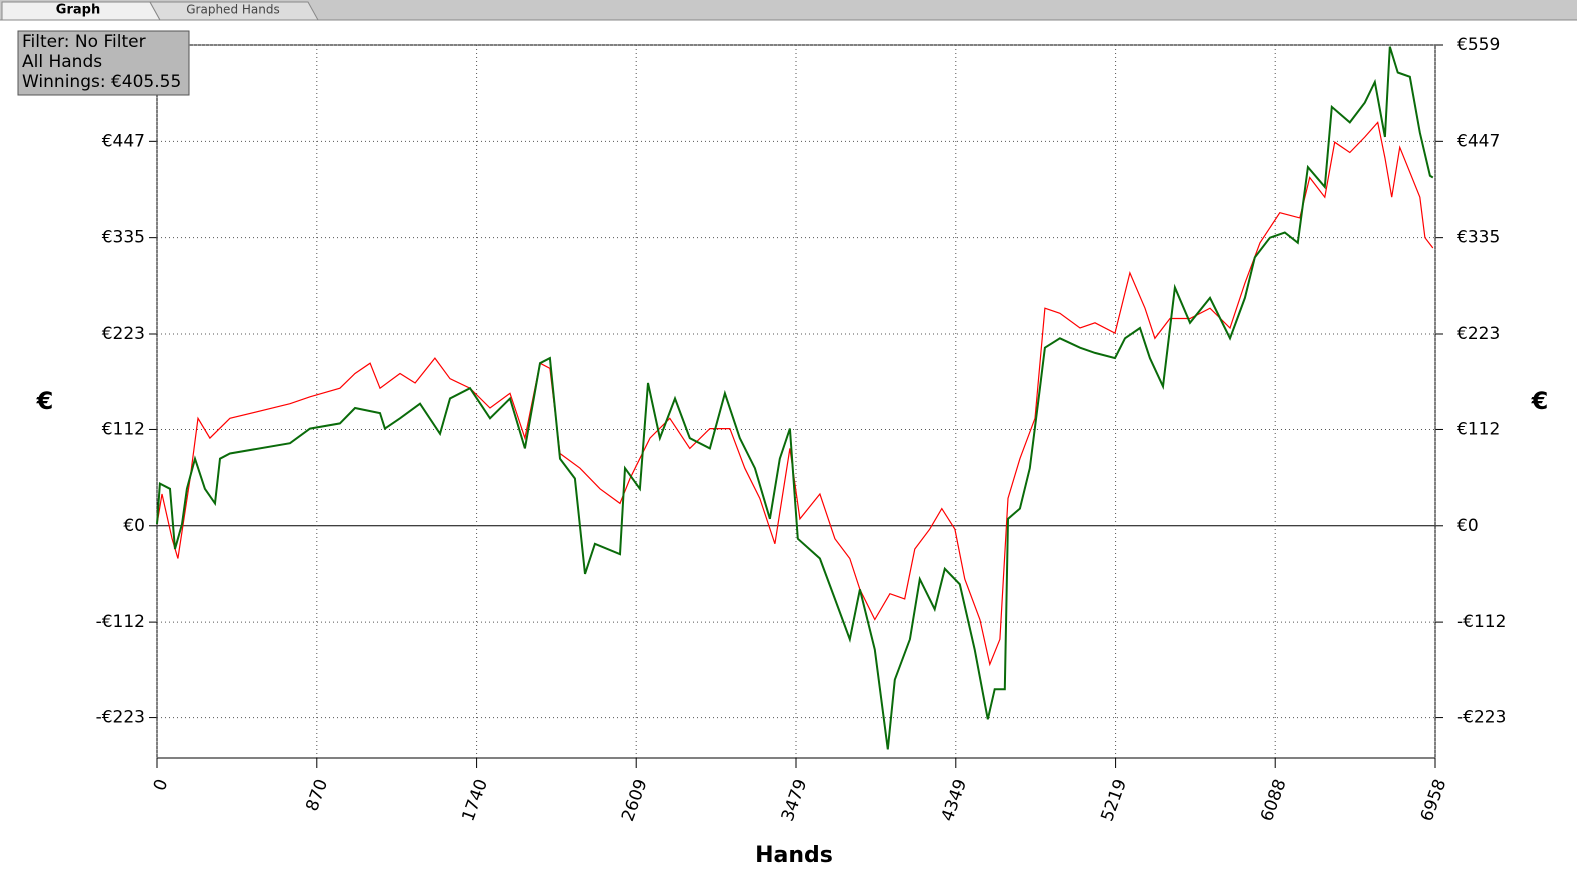 This screenshot has width=1577, height=883. What do you see at coordinates (161, 785) in the screenshot?
I see `x-tick-label: 0` at bounding box center [161, 785].